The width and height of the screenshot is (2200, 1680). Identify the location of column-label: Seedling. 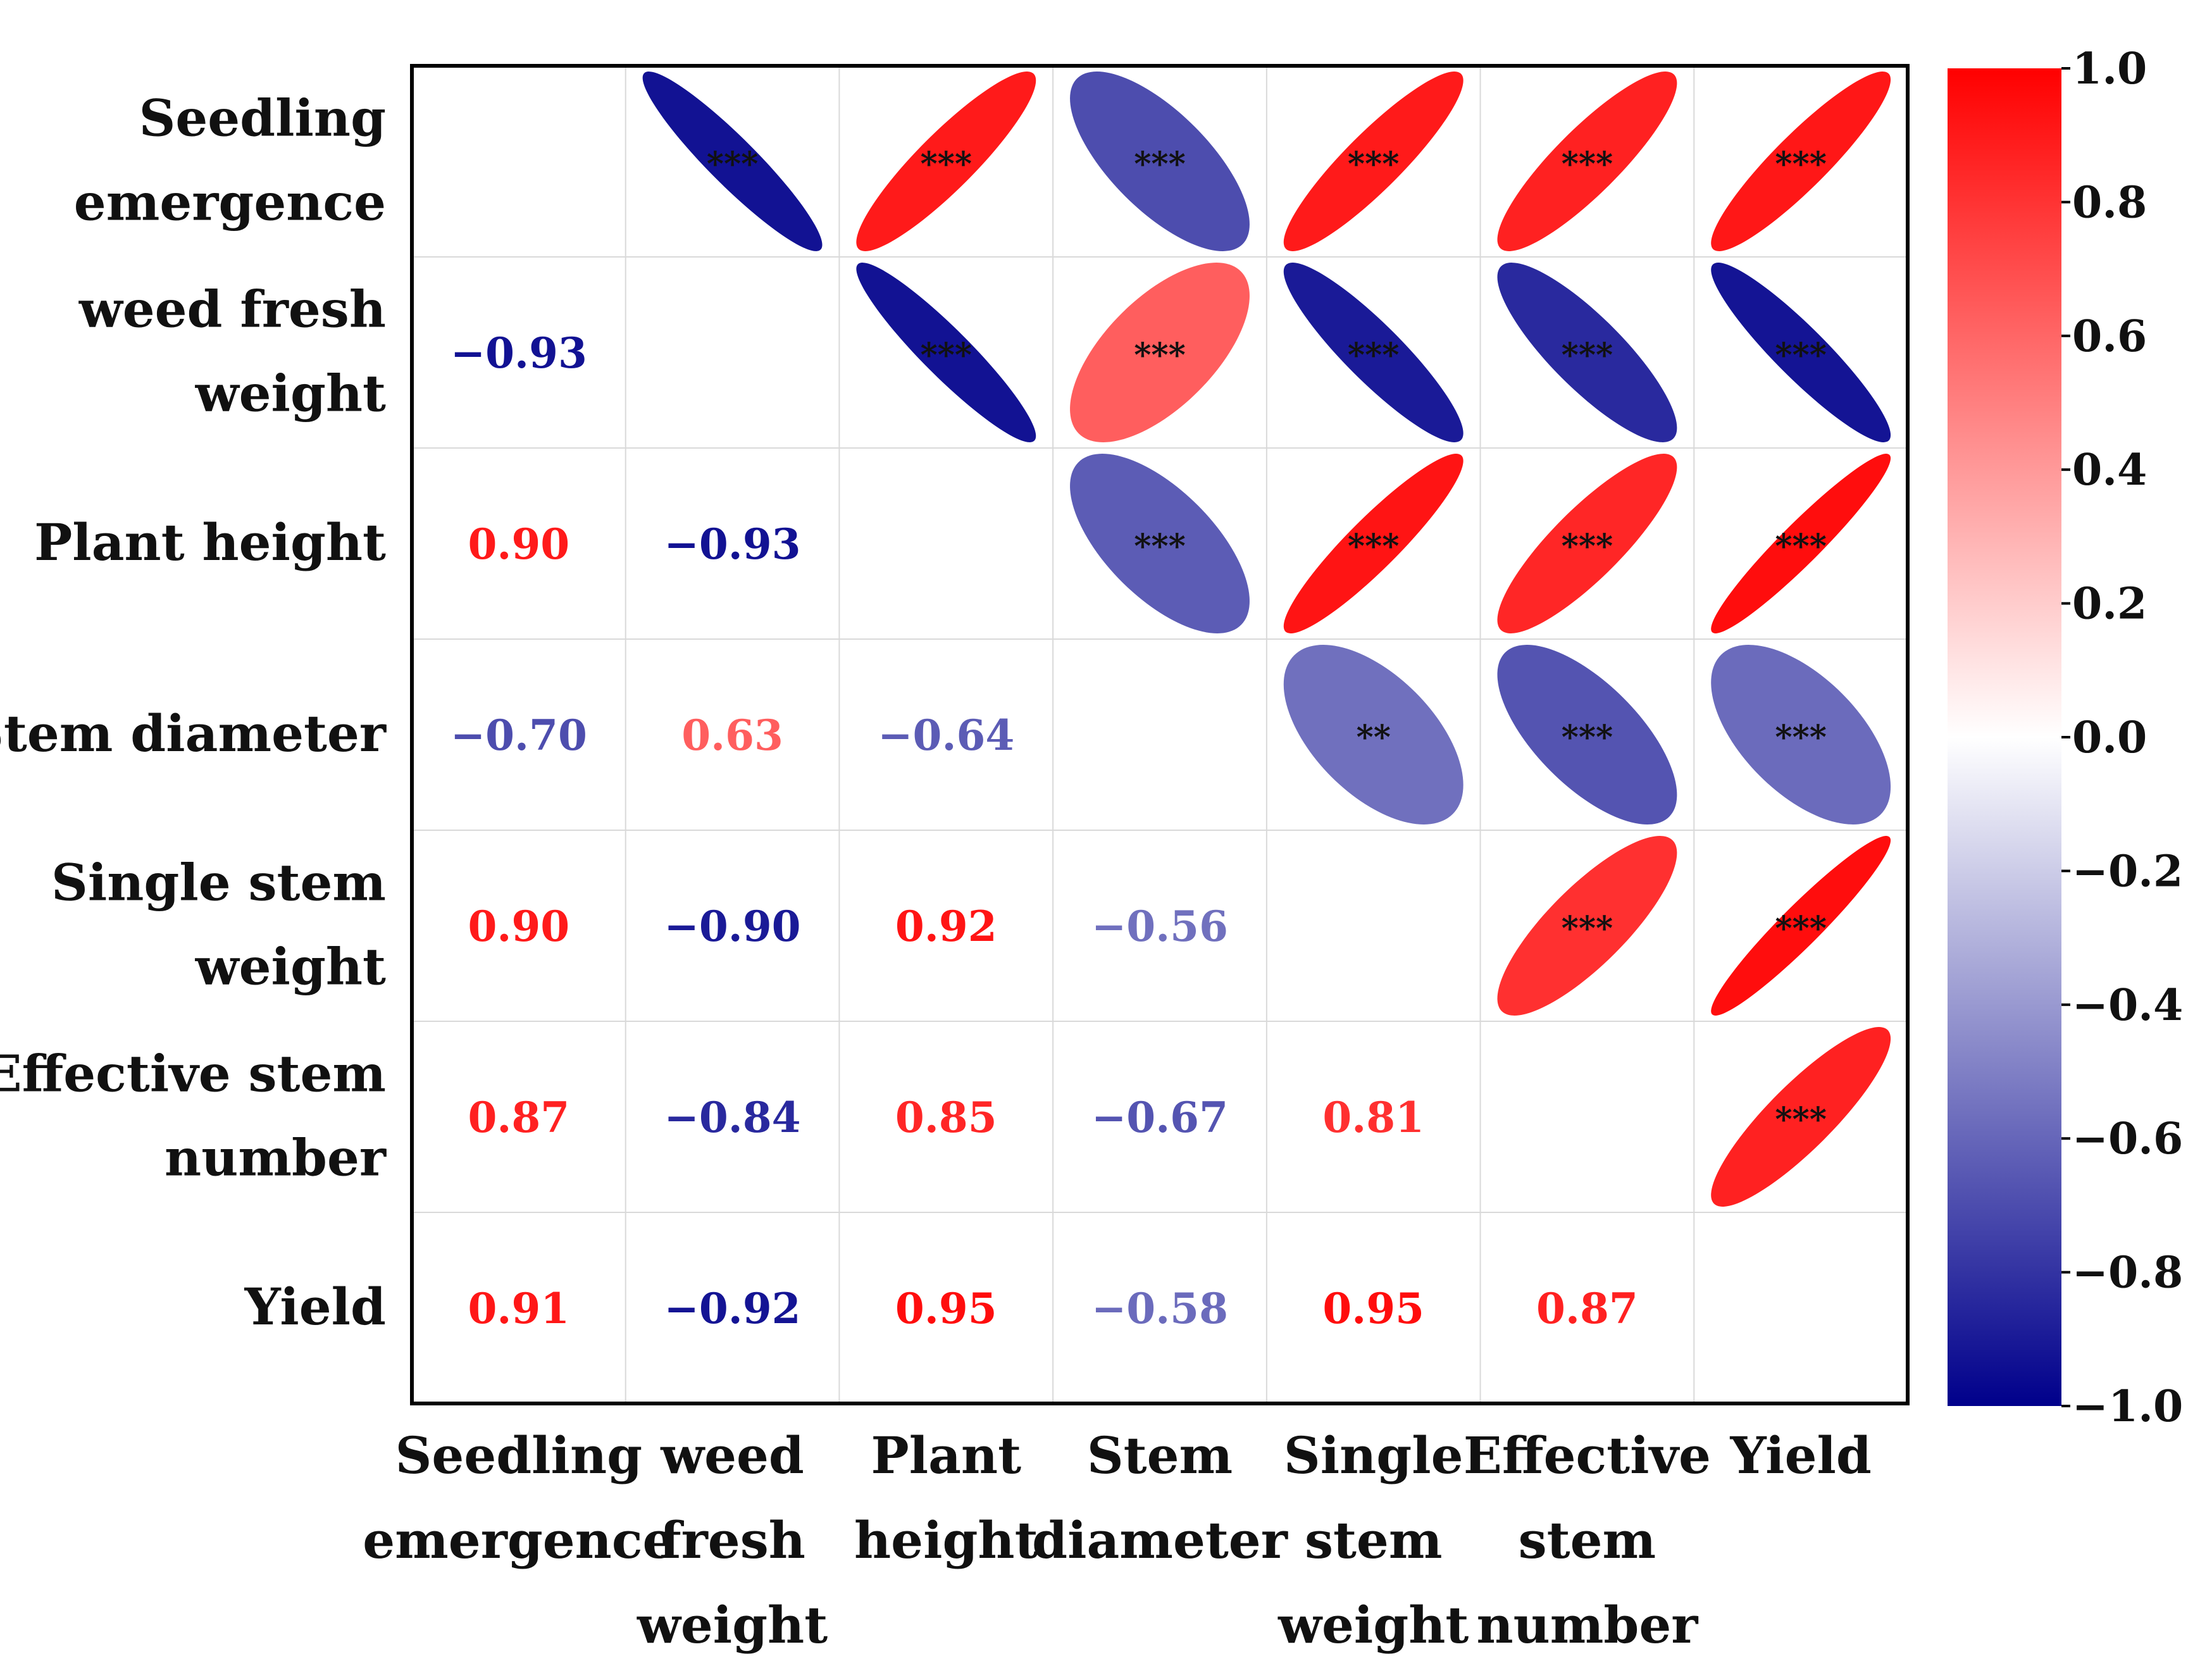
(518, 1456).